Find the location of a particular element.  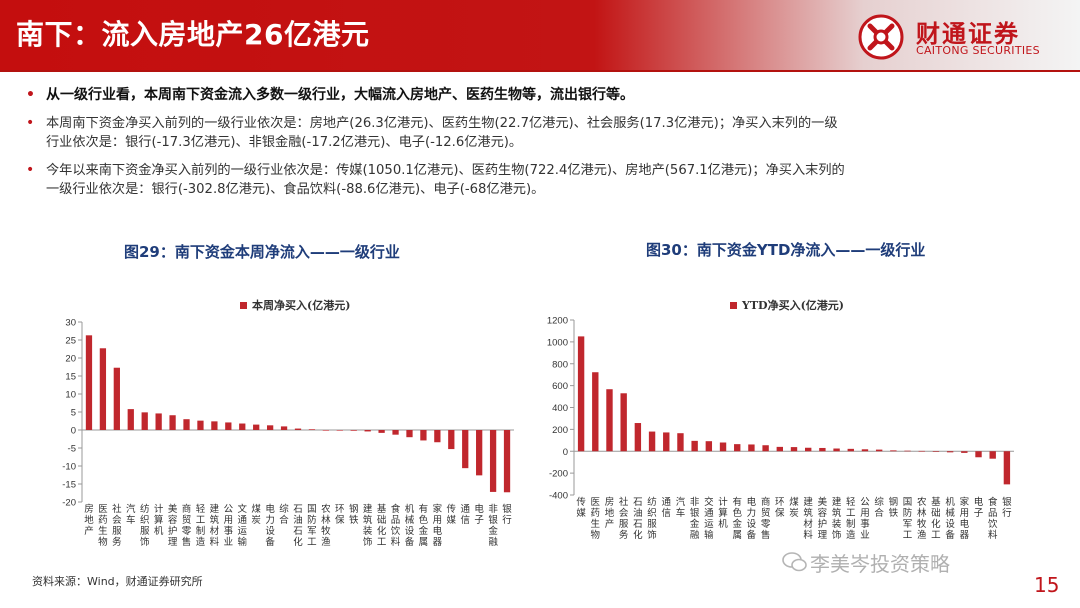

x-tick-label: 社会服务 is located at coordinates (117, 525).